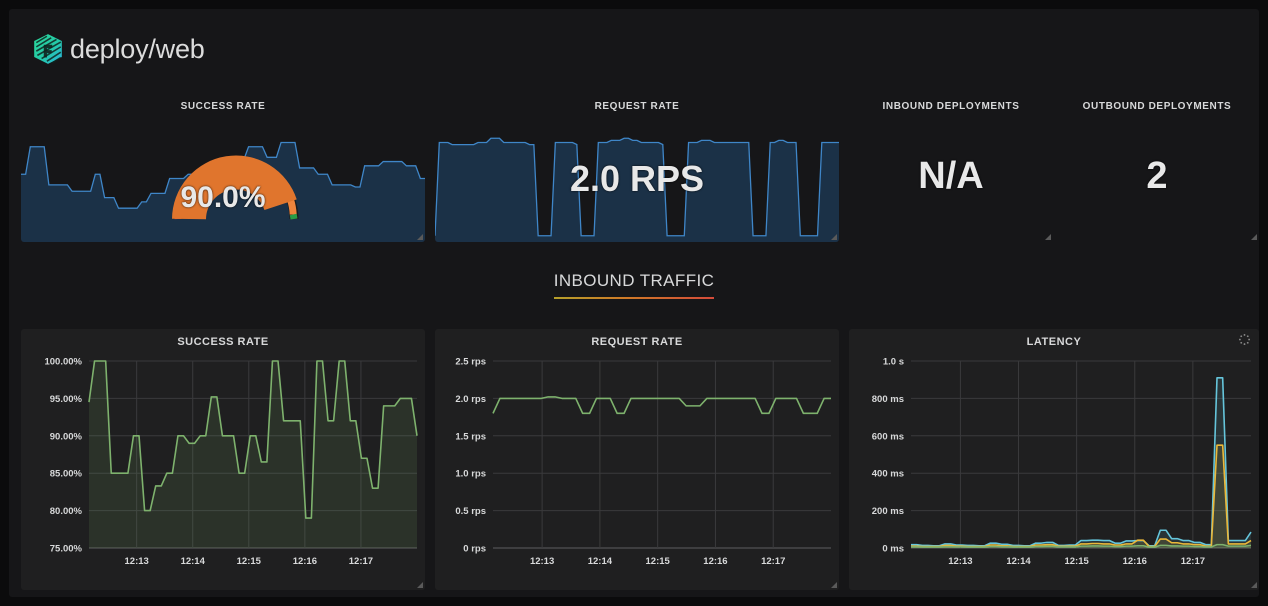 The width and height of the screenshot is (1268, 606). Describe the element at coordinates (1157, 106) in the screenshot. I see `panel-title: OUTBOUND DEPLOYMENTS` at that location.